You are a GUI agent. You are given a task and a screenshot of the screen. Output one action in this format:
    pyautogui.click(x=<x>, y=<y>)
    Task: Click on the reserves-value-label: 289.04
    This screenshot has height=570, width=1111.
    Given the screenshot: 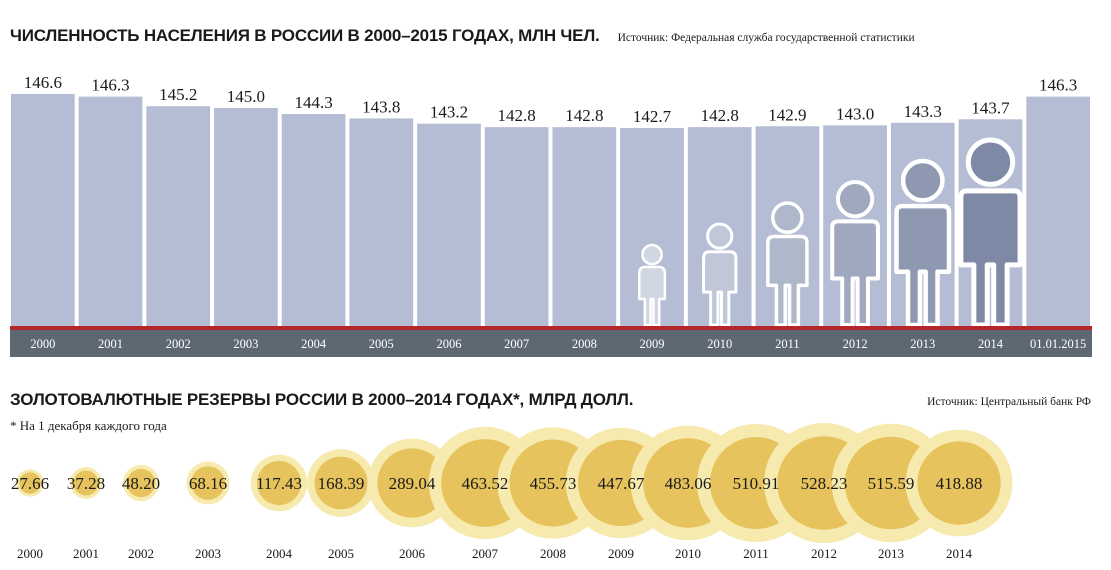 What is the action you would take?
    pyautogui.click(x=412, y=483)
    